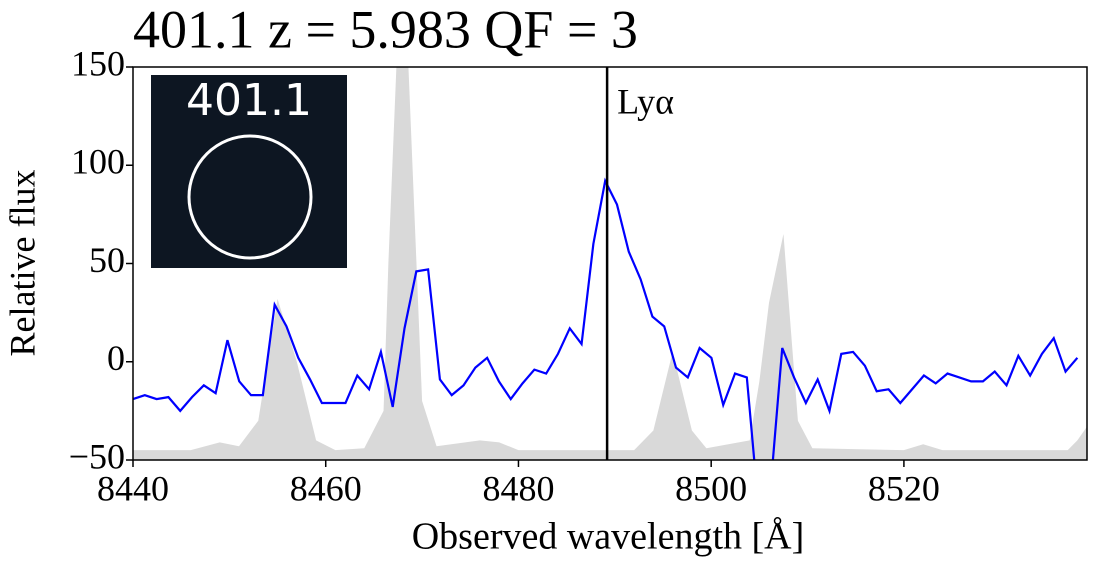 This screenshot has width=1096, height=576. What do you see at coordinates (98, 162) in the screenshot?
I see `y-tick-label: 100` at bounding box center [98, 162].